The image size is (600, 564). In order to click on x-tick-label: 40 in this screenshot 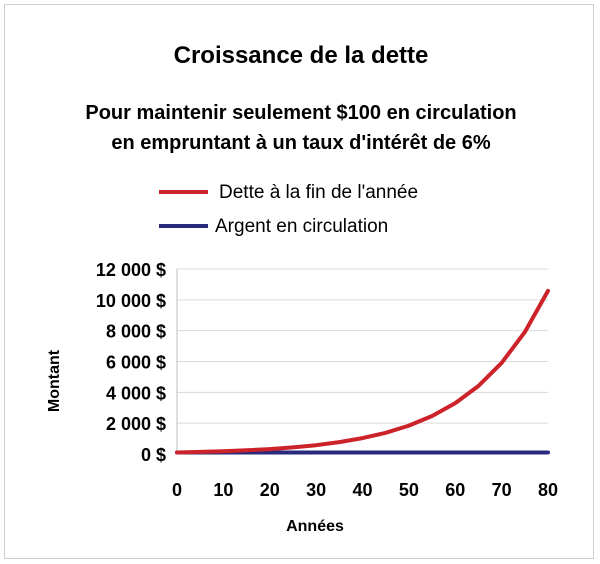, I will do `click(362, 490)`.